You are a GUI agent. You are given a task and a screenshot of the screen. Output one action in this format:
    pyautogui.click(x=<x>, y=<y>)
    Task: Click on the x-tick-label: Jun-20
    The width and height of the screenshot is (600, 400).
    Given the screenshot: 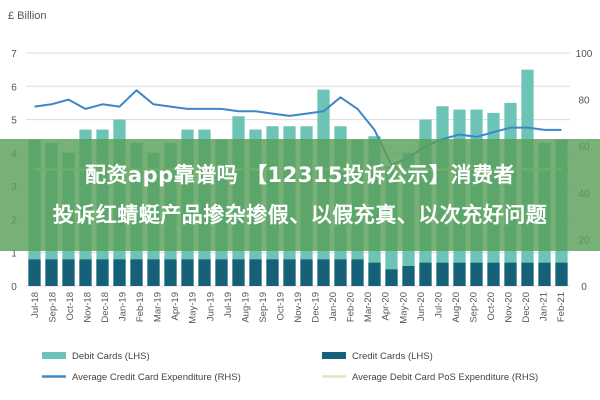 What is the action you would take?
    pyautogui.click(x=421, y=306)
    